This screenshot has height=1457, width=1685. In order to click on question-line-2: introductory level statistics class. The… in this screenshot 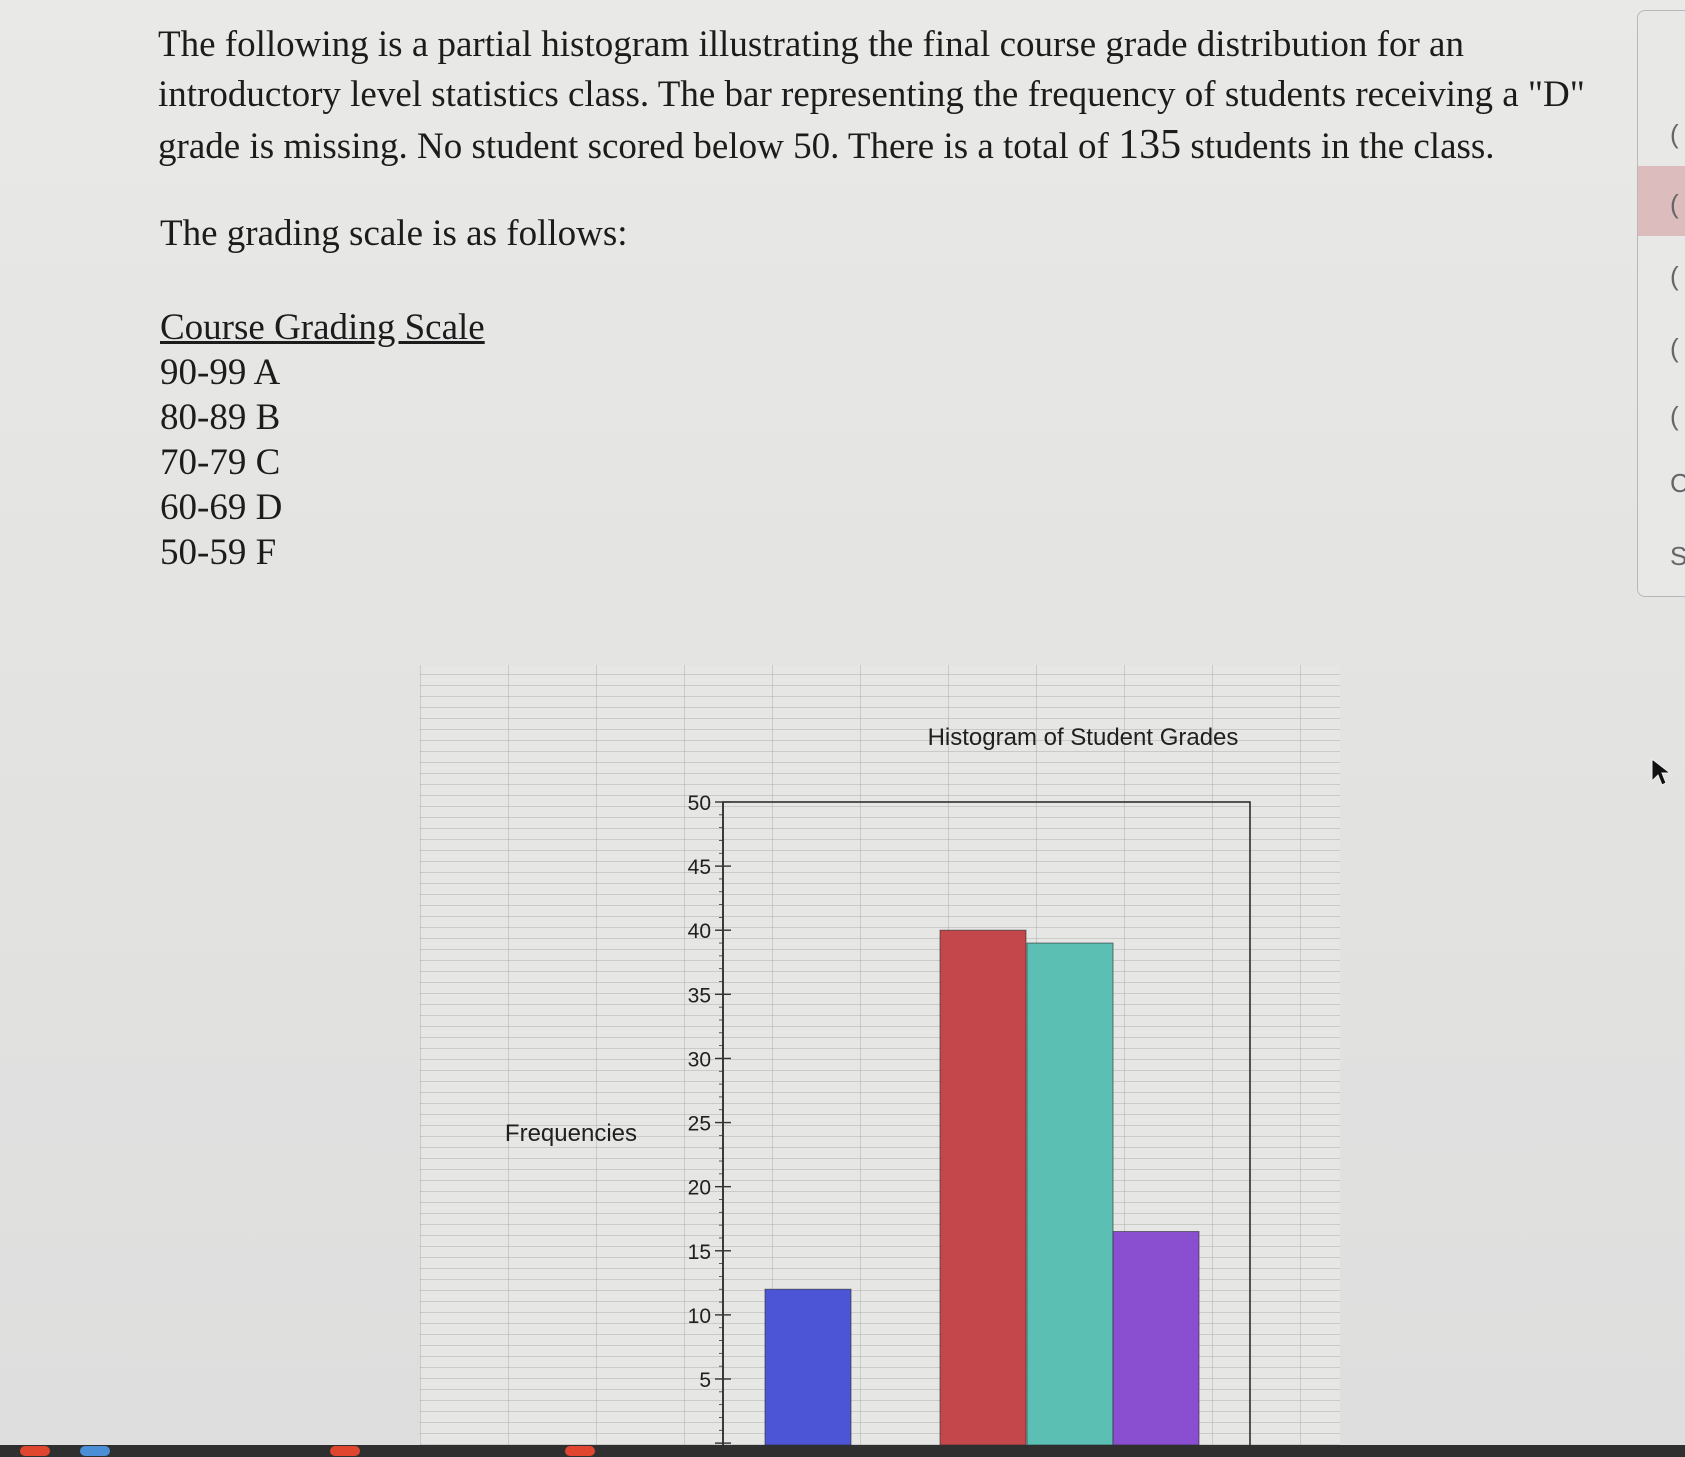, I will do `click(871, 94)`.